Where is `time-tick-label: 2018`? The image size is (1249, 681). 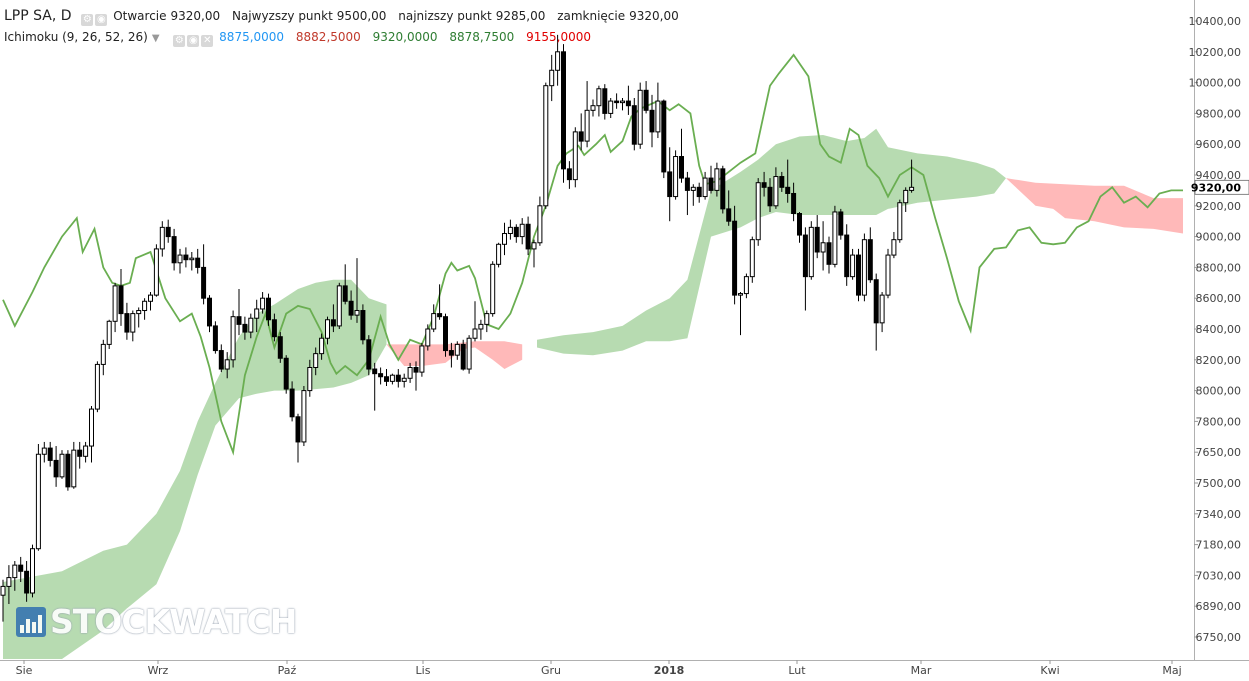
time-tick-label: 2018 is located at coordinates (669, 670).